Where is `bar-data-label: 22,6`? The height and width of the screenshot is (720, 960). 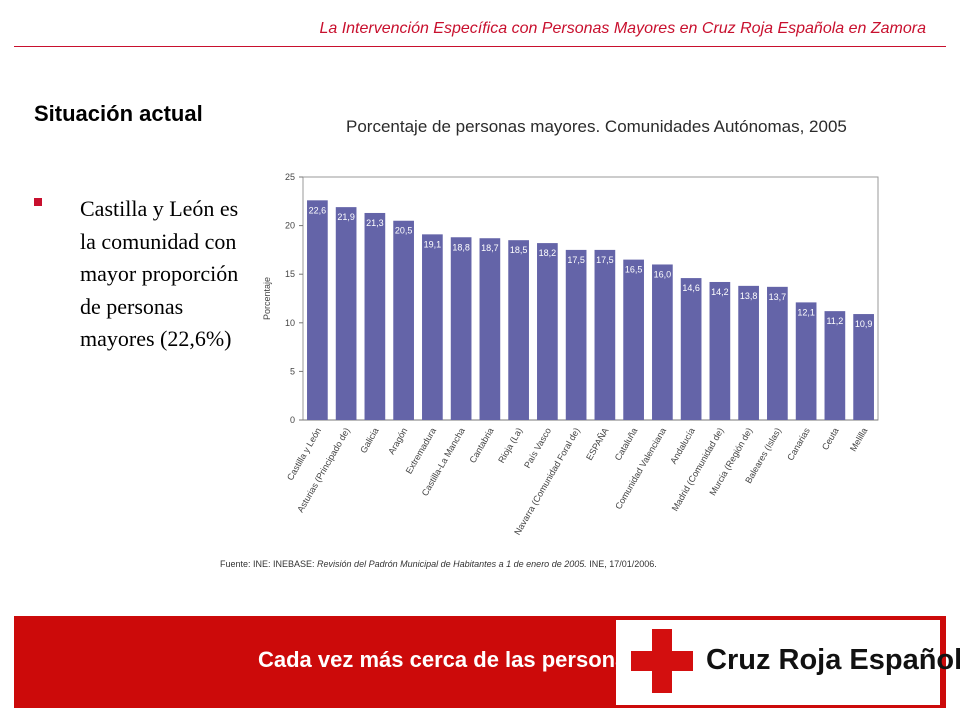
bar-data-label: 22,6 is located at coordinates (318, 210).